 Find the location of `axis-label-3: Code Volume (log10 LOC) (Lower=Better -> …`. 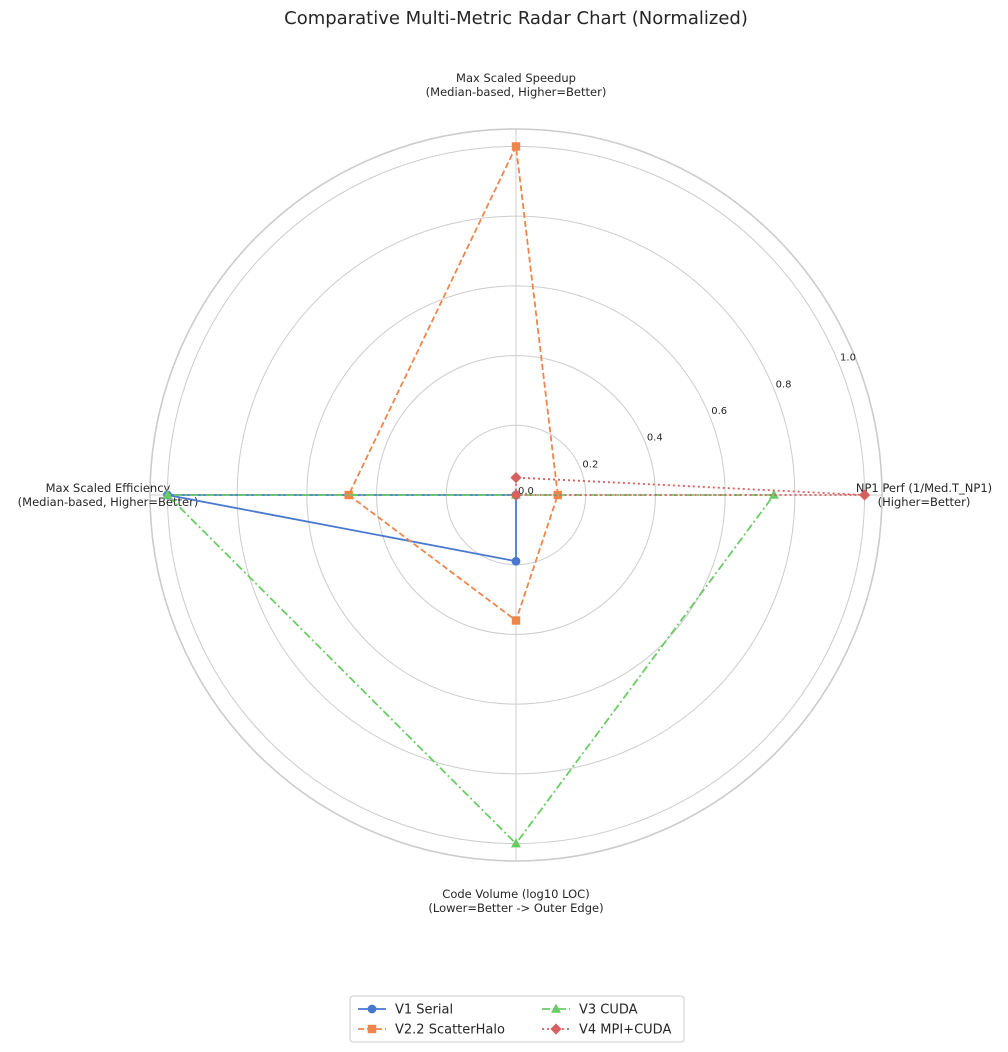

axis-label-3: Code Volume (log10 LOC) (Lower=Better -> … is located at coordinates (515, 901).